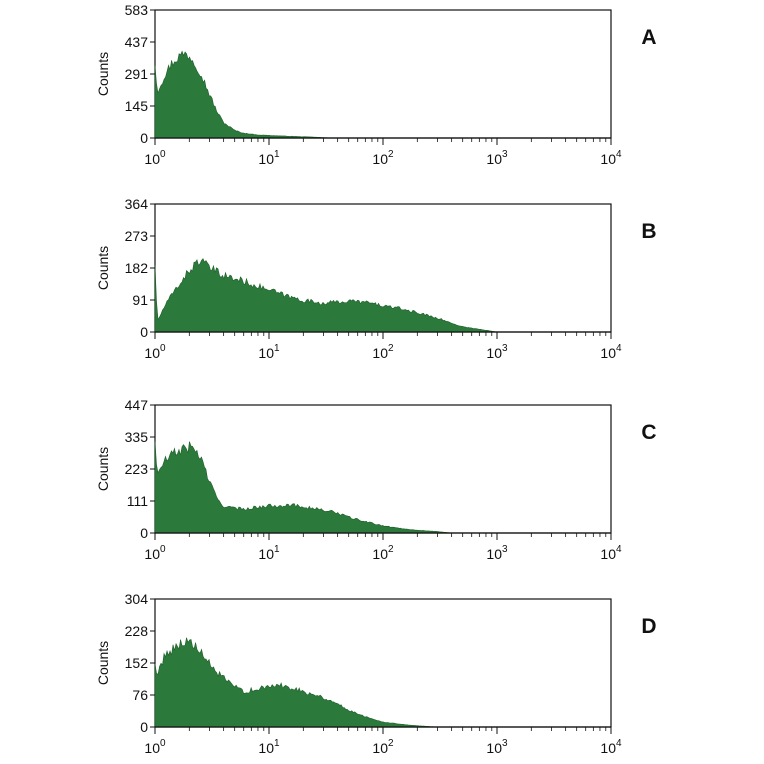 The width and height of the screenshot is (764, 764). I want to click on y-tick-label: 437, so click(137, 42).